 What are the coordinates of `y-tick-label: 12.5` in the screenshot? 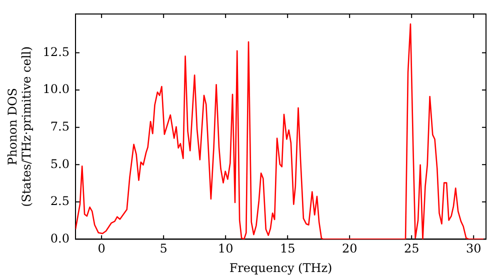 It's located at (56, 51).